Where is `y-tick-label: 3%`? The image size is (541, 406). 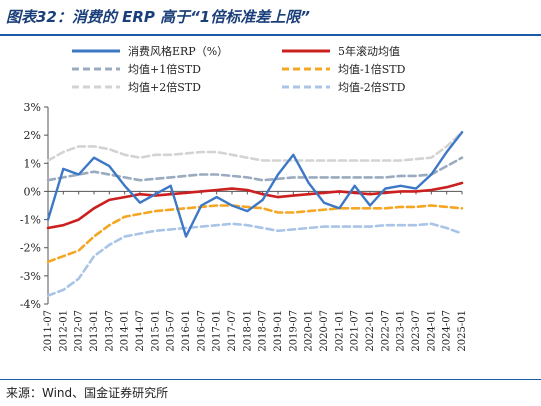
y-tick-label: 3% is located at coordinates (32, 107).